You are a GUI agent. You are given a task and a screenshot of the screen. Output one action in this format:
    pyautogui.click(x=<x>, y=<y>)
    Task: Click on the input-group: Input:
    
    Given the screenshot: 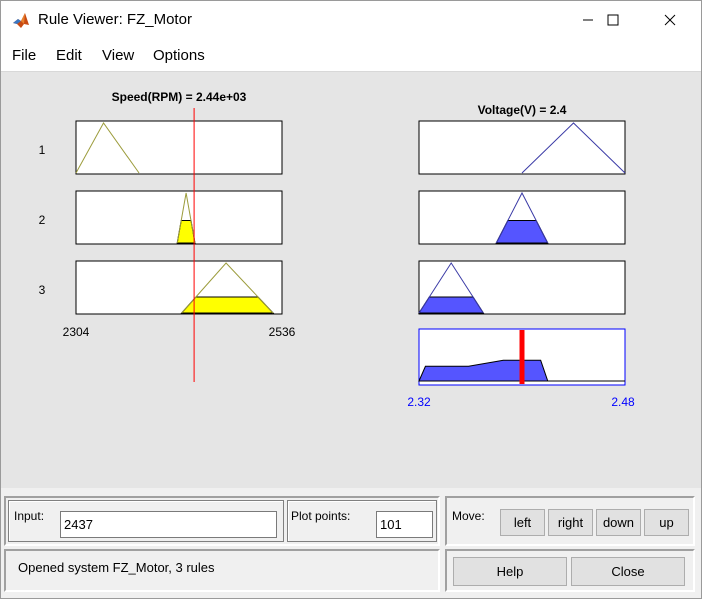 What is the action you would take?
    pyautogui.click(x=146, y=521)
    